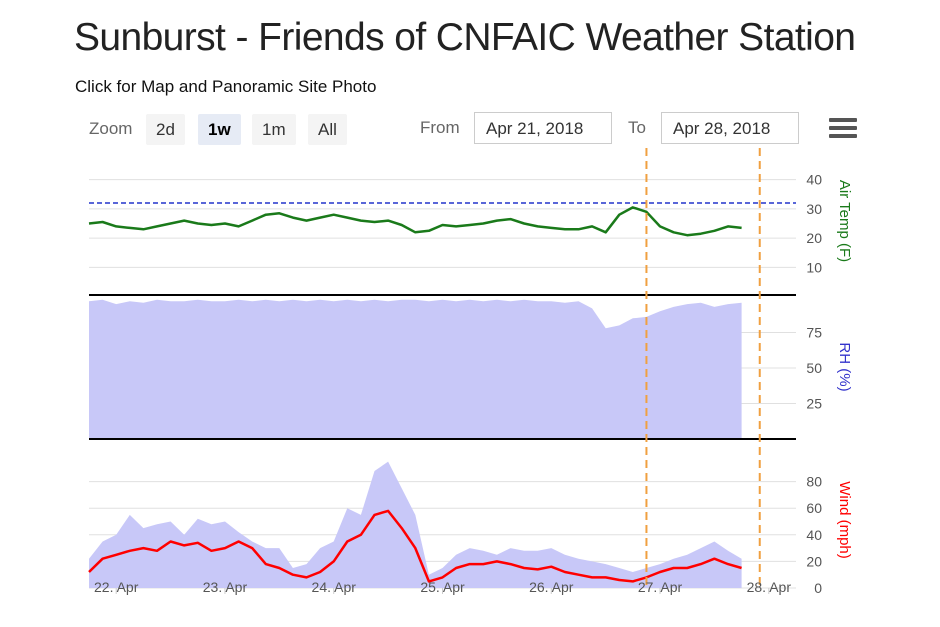 The height and width of the screenshot is (627, 940). What do you see at coordinates (274, 129) in the screenshot?
I see `zoom-1m-button: 1m` at bounding box center [274, 129].